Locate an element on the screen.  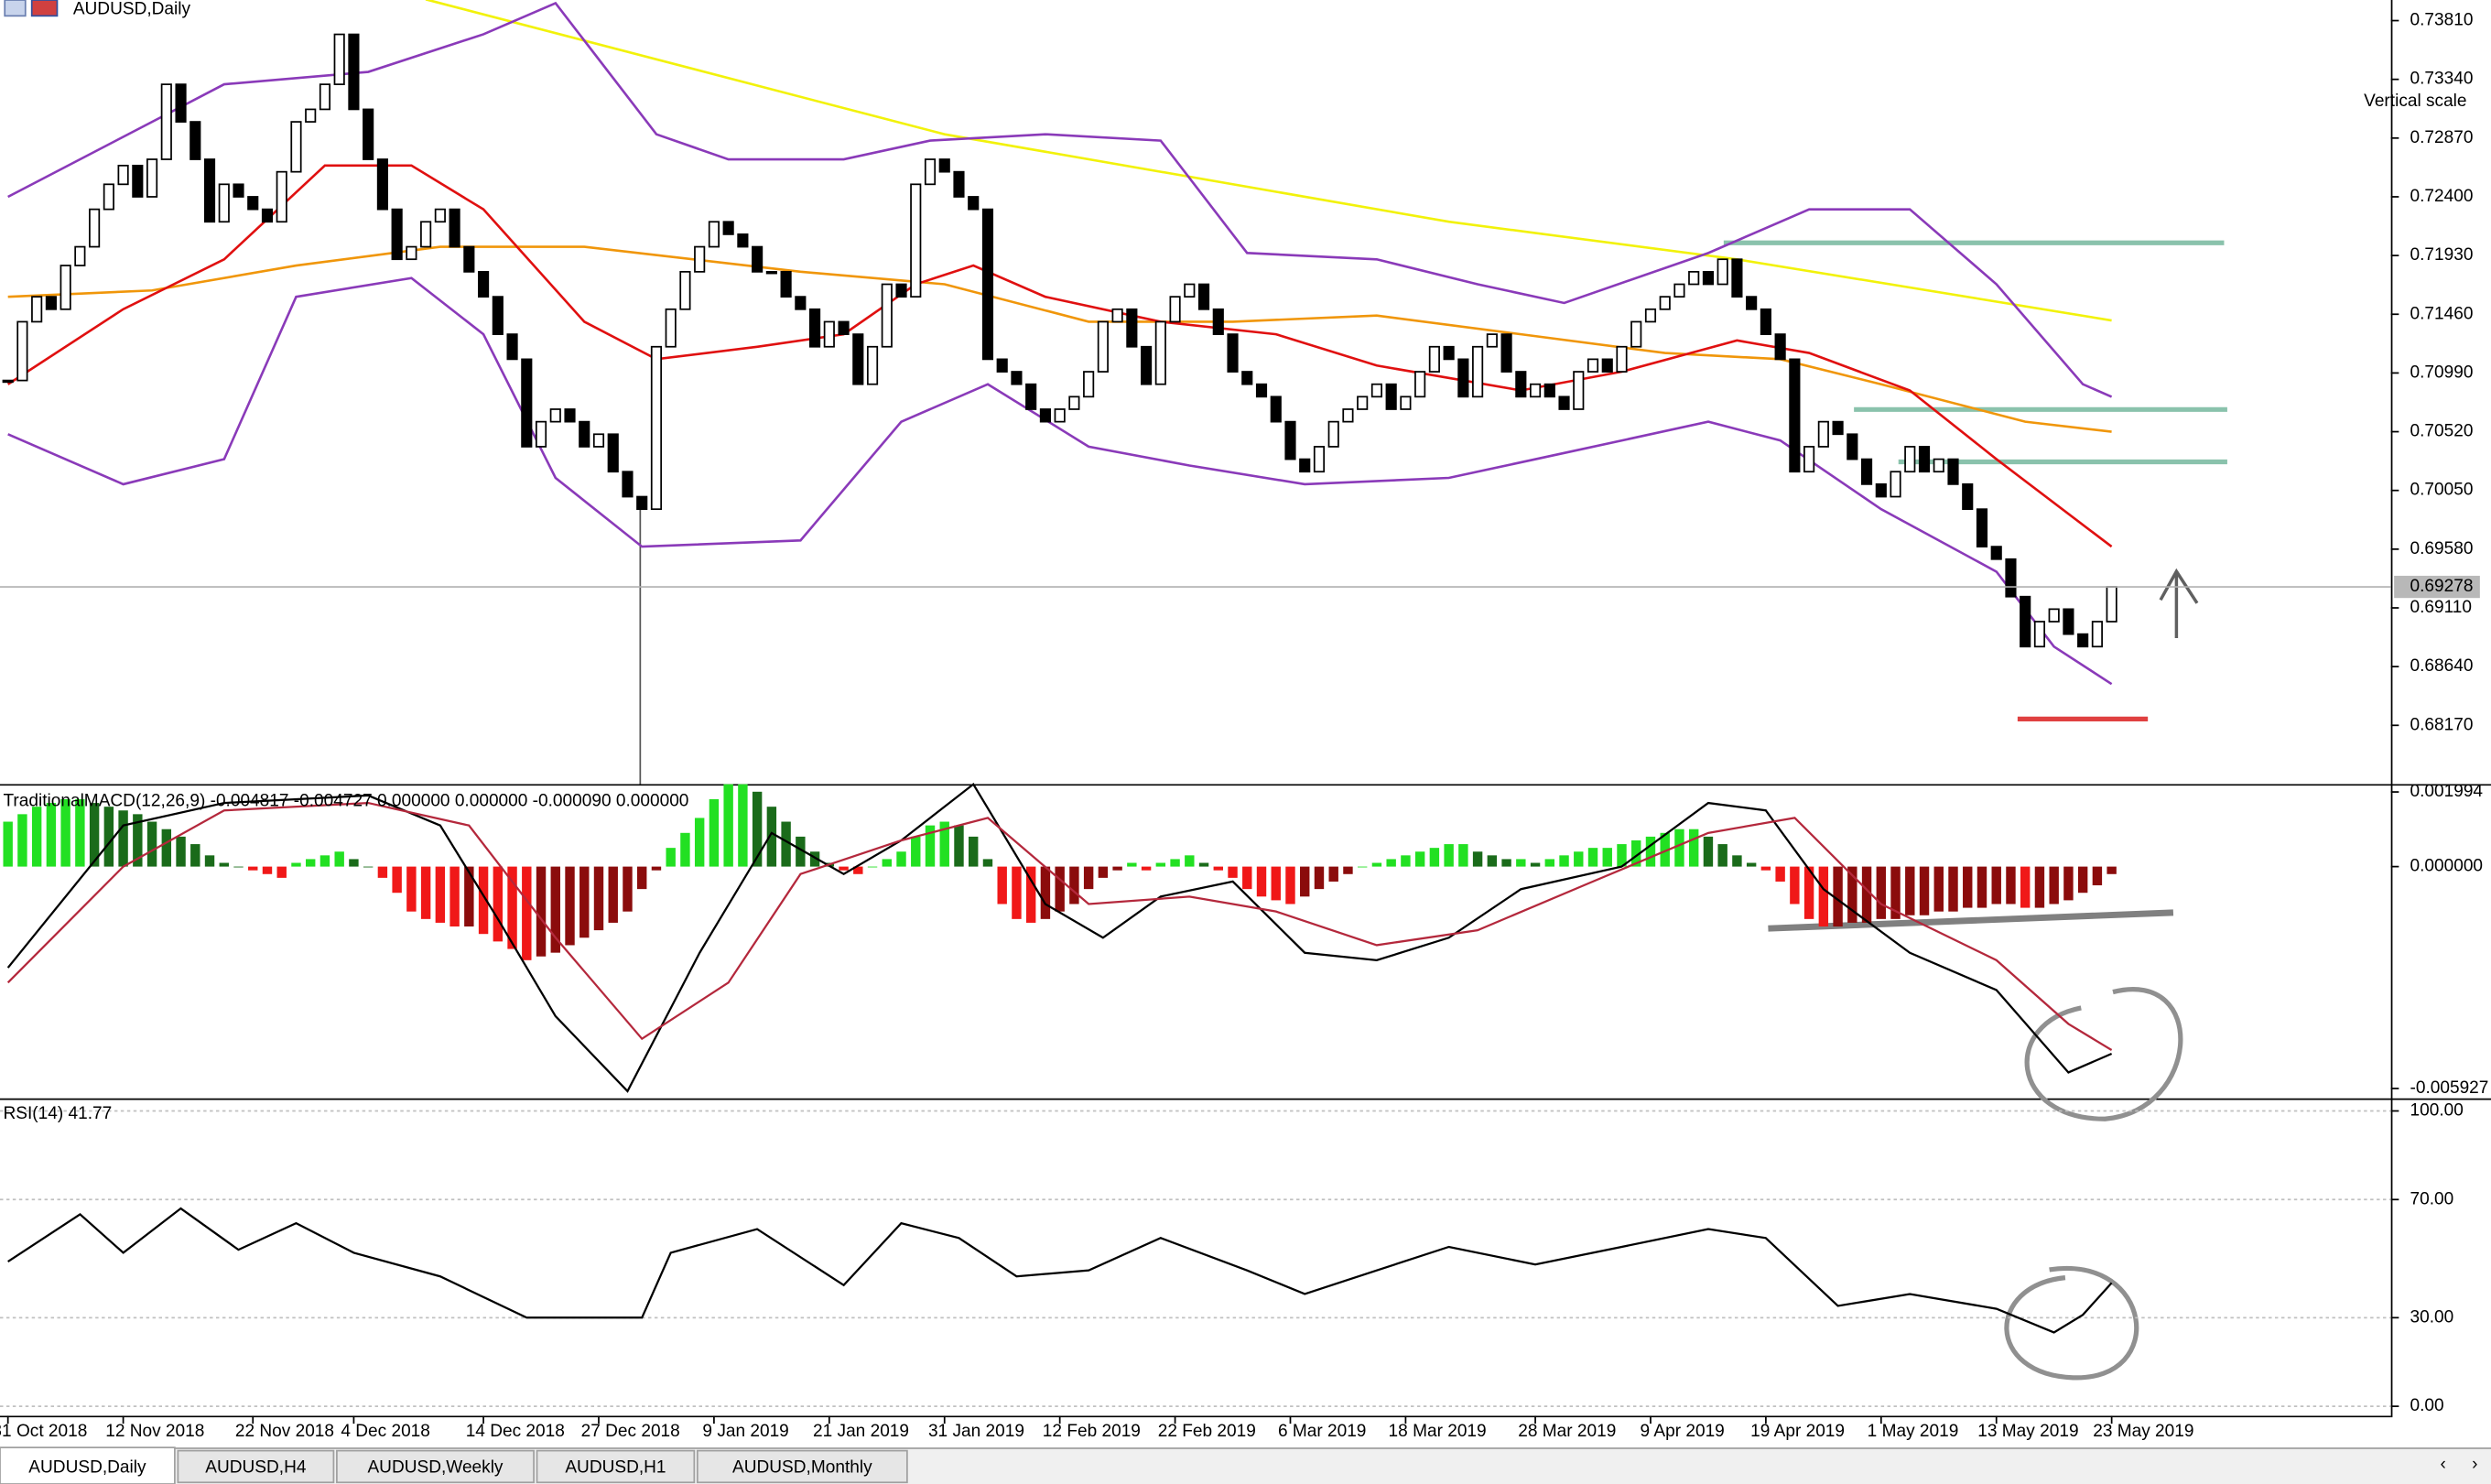
tab: AUDUSD,Weekly is located at coordinates (435, 1466).